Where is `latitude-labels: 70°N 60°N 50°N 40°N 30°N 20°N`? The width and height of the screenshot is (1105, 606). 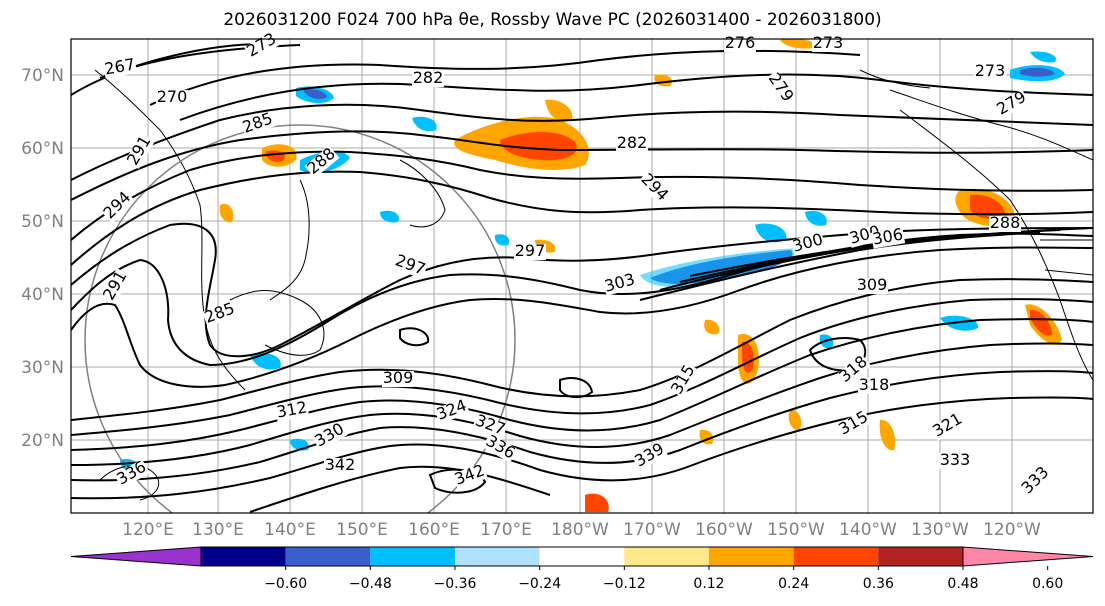
latitude-labels: 70°N 60°N 50°N 40°N 30°N 20°N is located at coordinates (42, 258).